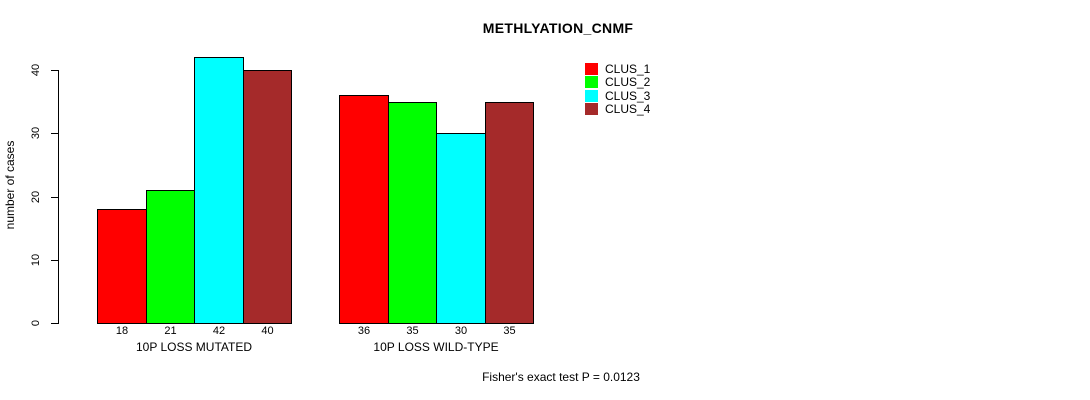 The width and height of the screenshot is (1090, 400). What do you see at coordinates (36, 260) in the screenshot?
I see `y-tick-label: 10` at bounding box center [36, 260].